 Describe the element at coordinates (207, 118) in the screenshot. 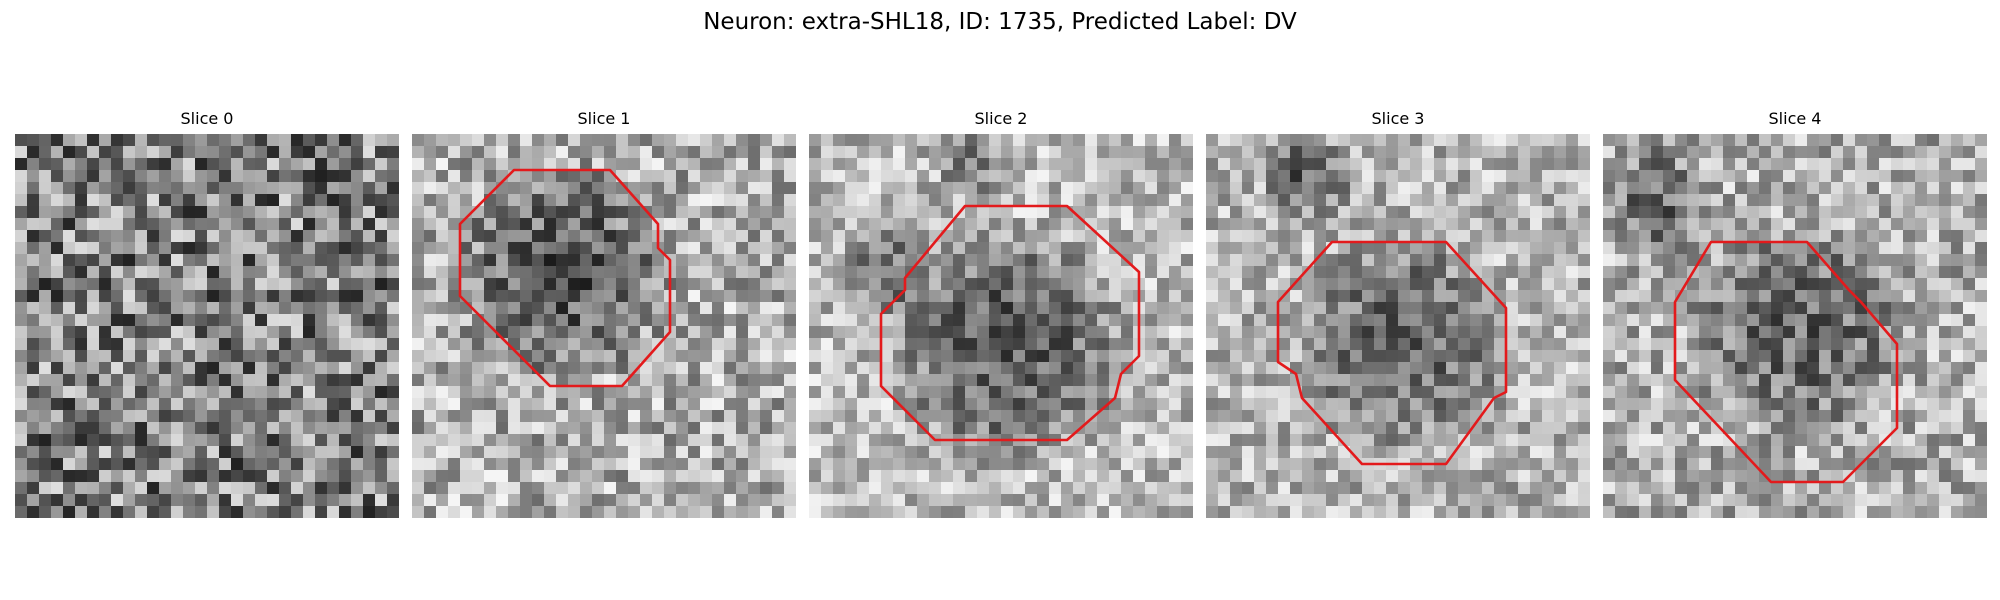

I see `slice-title: Slice 0` at that location.